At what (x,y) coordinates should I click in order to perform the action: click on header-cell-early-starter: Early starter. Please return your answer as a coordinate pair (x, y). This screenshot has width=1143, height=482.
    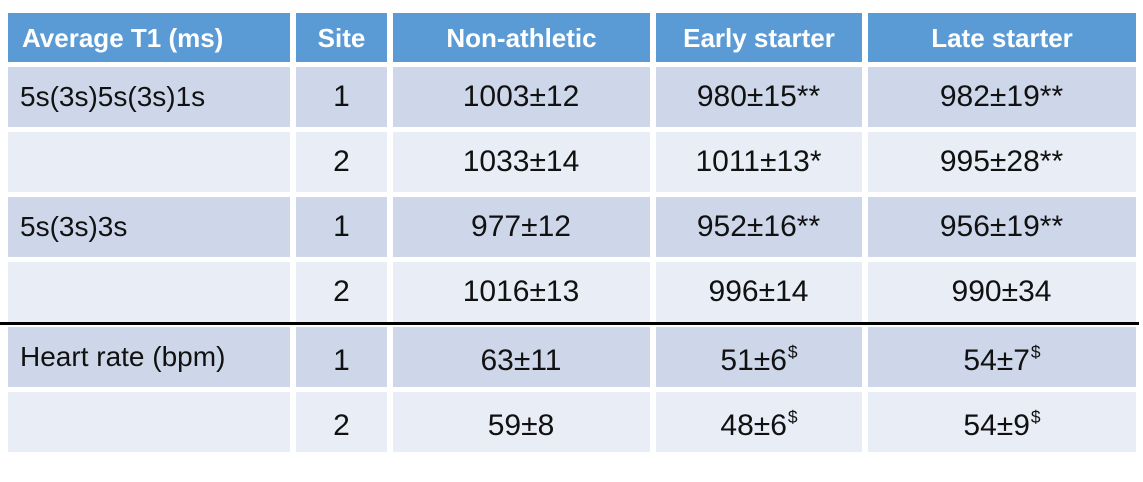
    Looking at the image, I should click on (759, 37).